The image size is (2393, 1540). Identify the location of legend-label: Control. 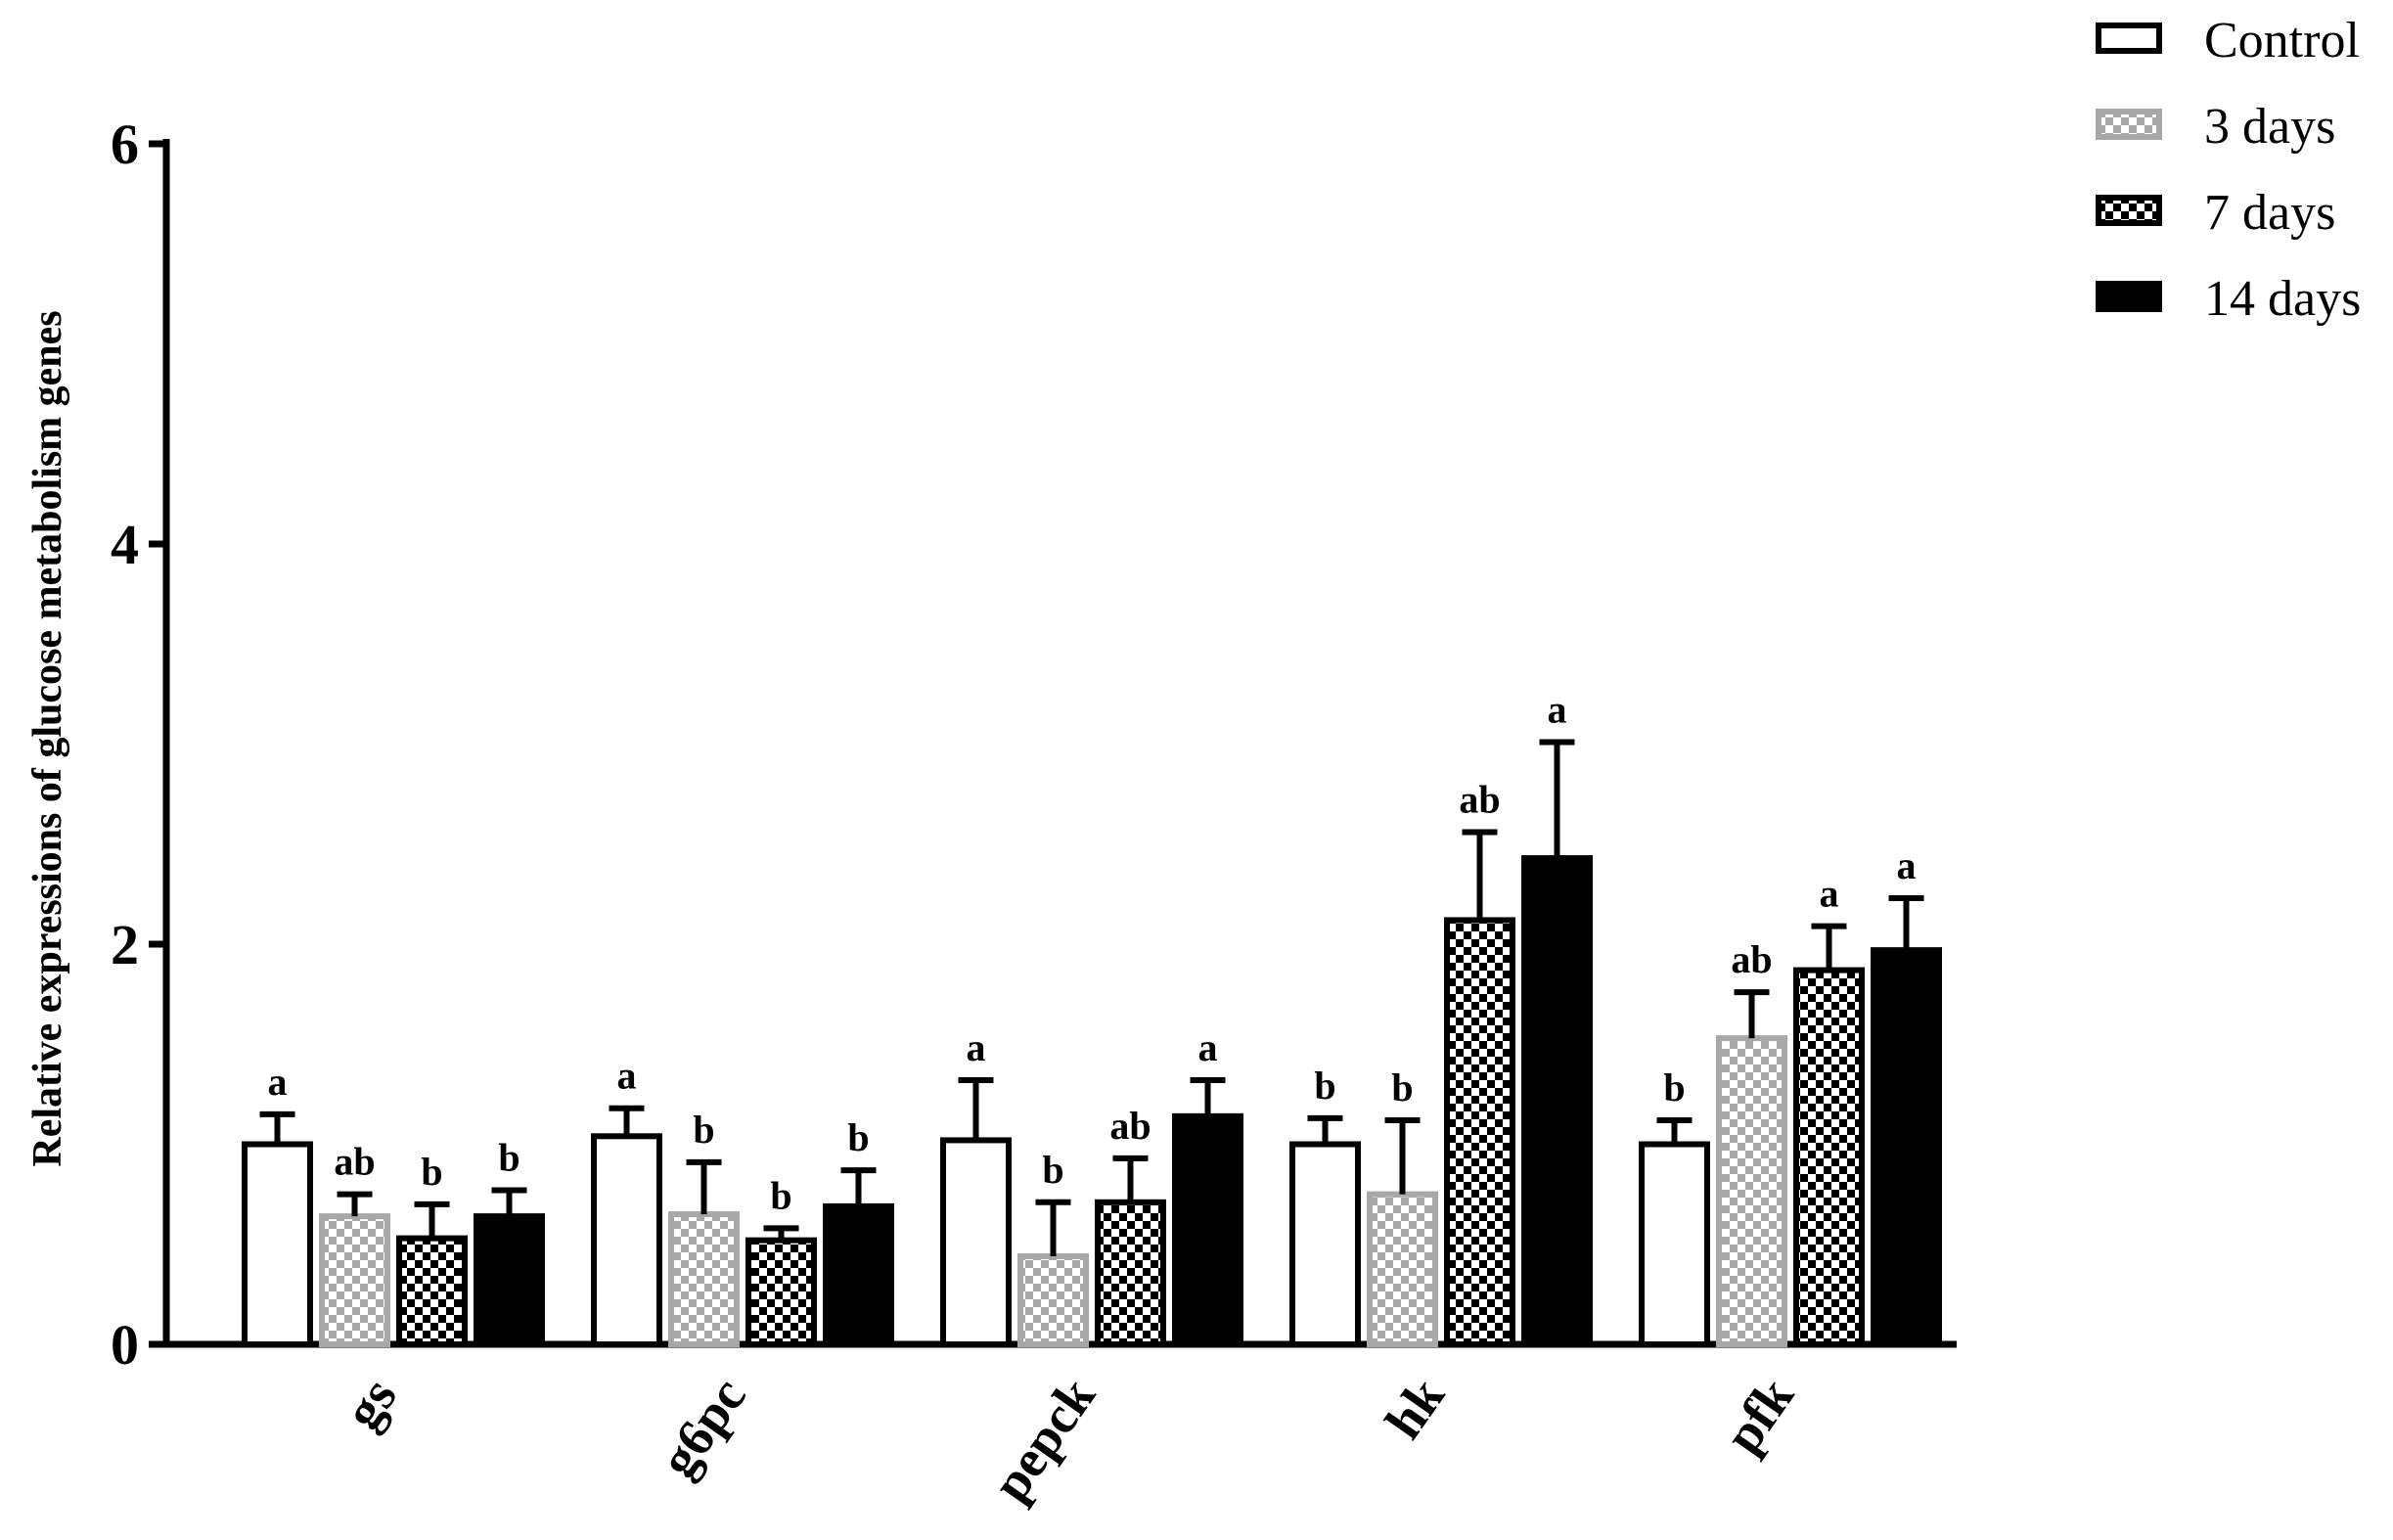
(2282, 40).